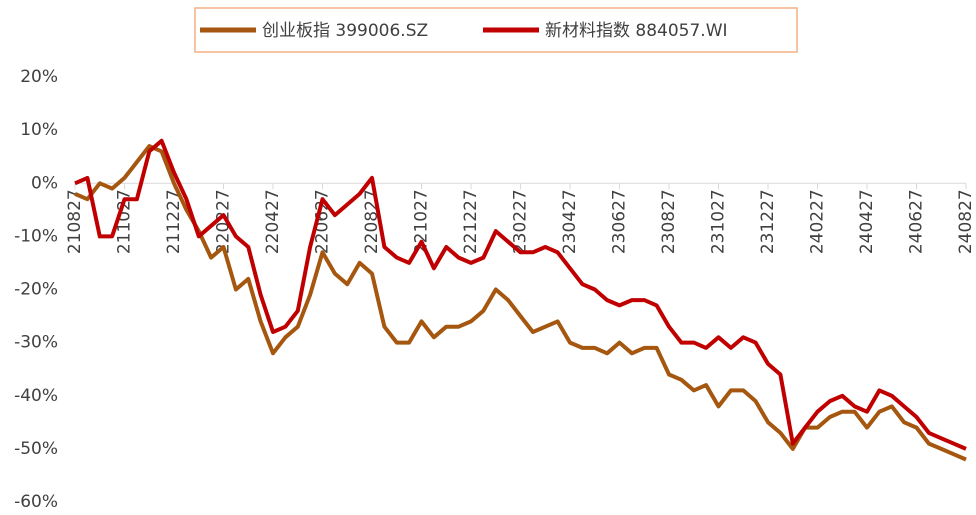 The width and height of the screenshot is (976, 515). I want to click on x-tick-label: 230227, so click(521, 221).